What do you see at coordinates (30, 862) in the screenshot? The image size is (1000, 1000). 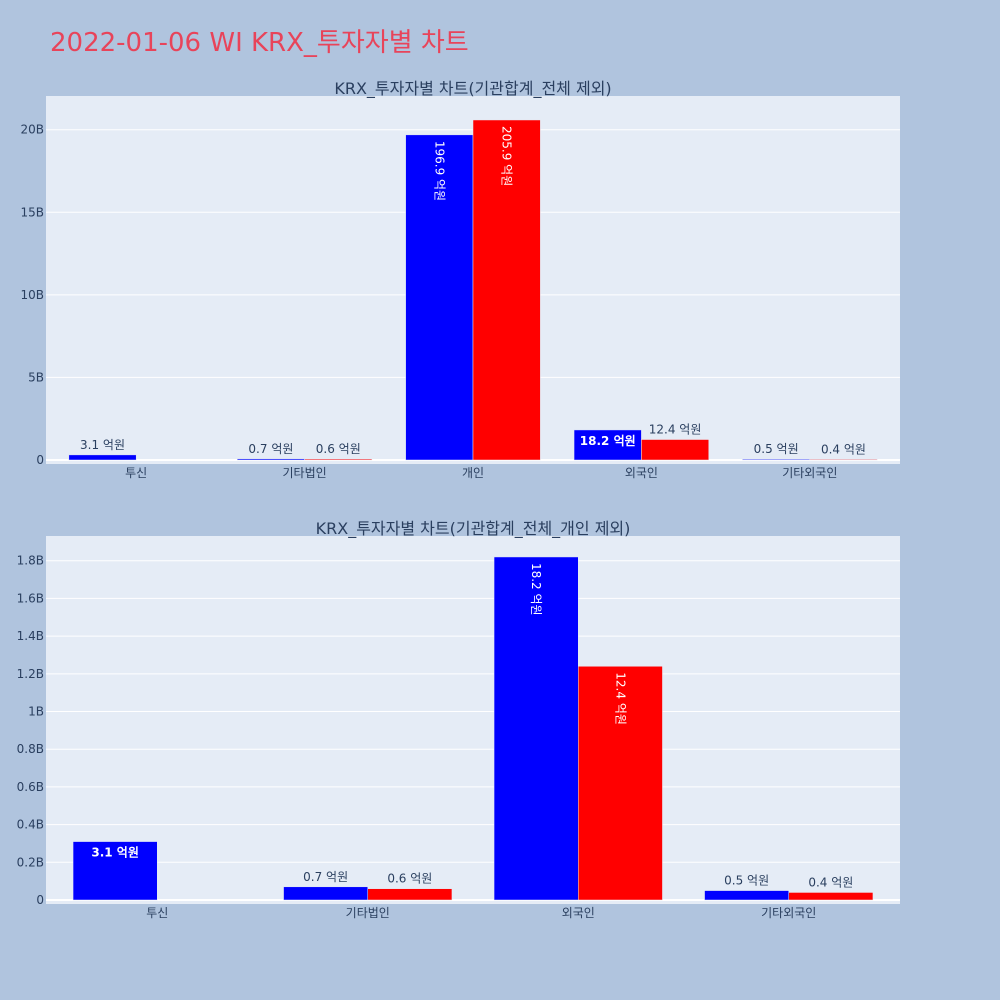 I see `y-tick-label: 0.2B` at bounding box center [30, 862].